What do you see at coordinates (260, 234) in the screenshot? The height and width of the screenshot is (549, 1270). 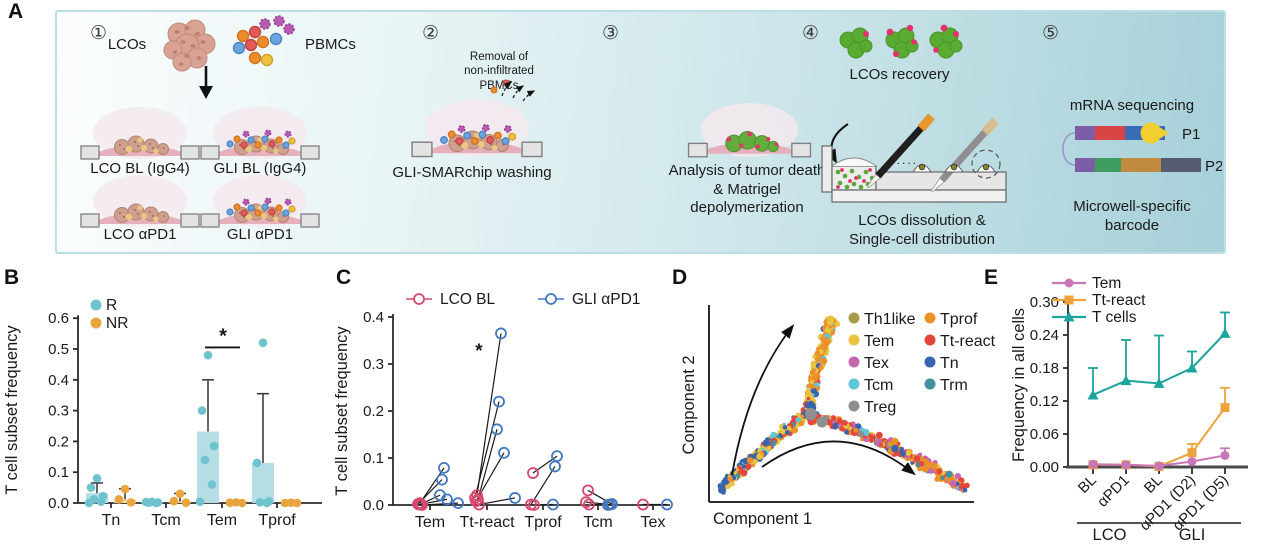 I see `dish-label-gli-apd1: GLI αPD1` at bounding box center [260, 234].